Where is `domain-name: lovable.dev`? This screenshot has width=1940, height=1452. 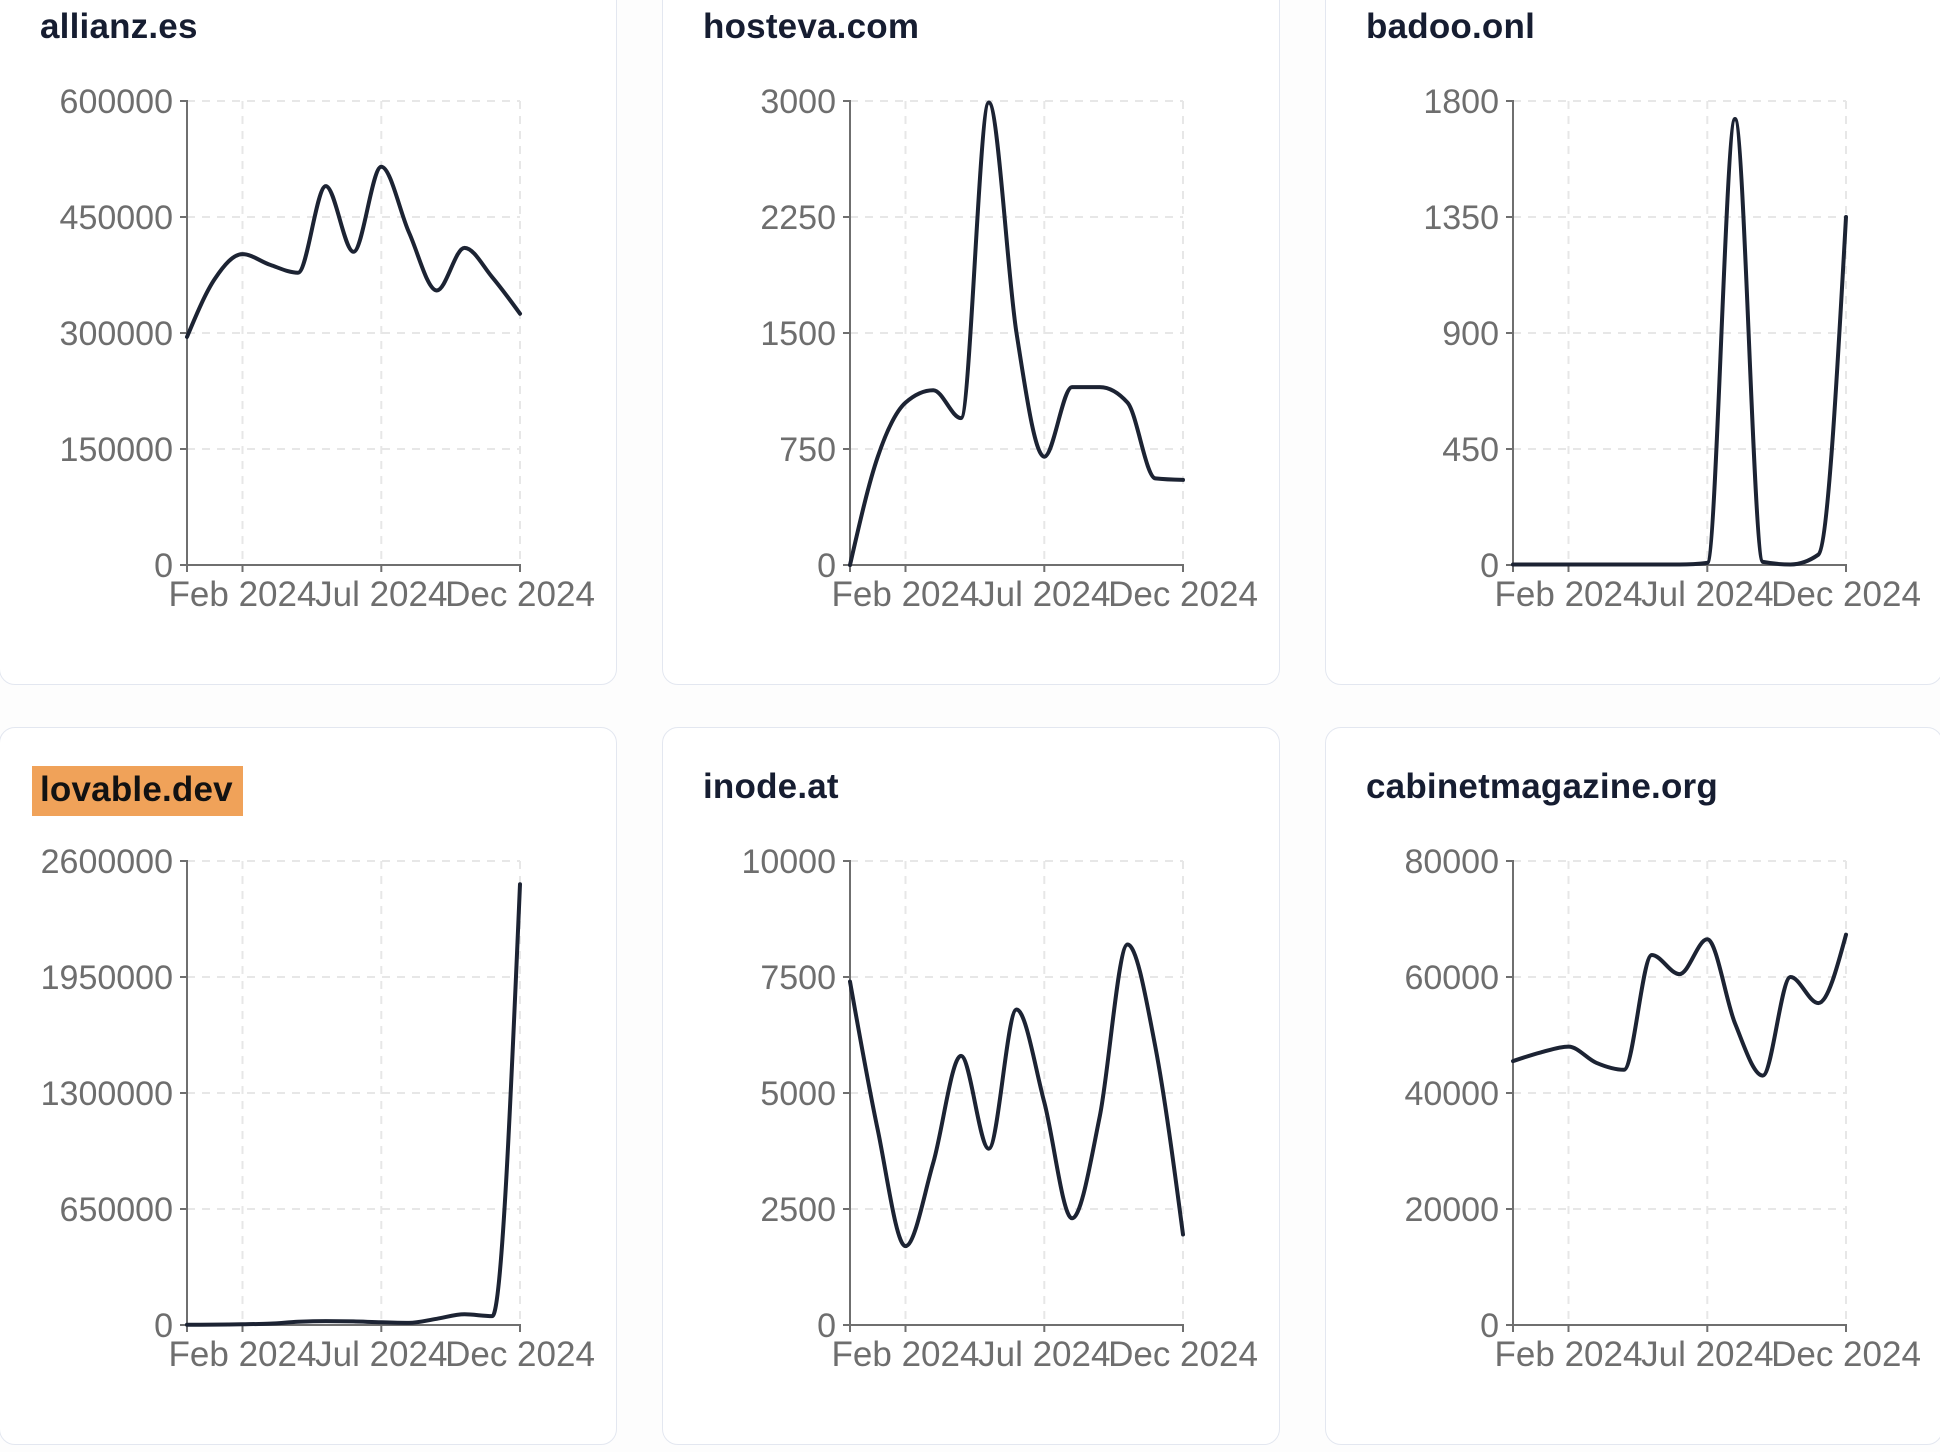 domain-name: lovable.dev is located at coordinates (137, 791).